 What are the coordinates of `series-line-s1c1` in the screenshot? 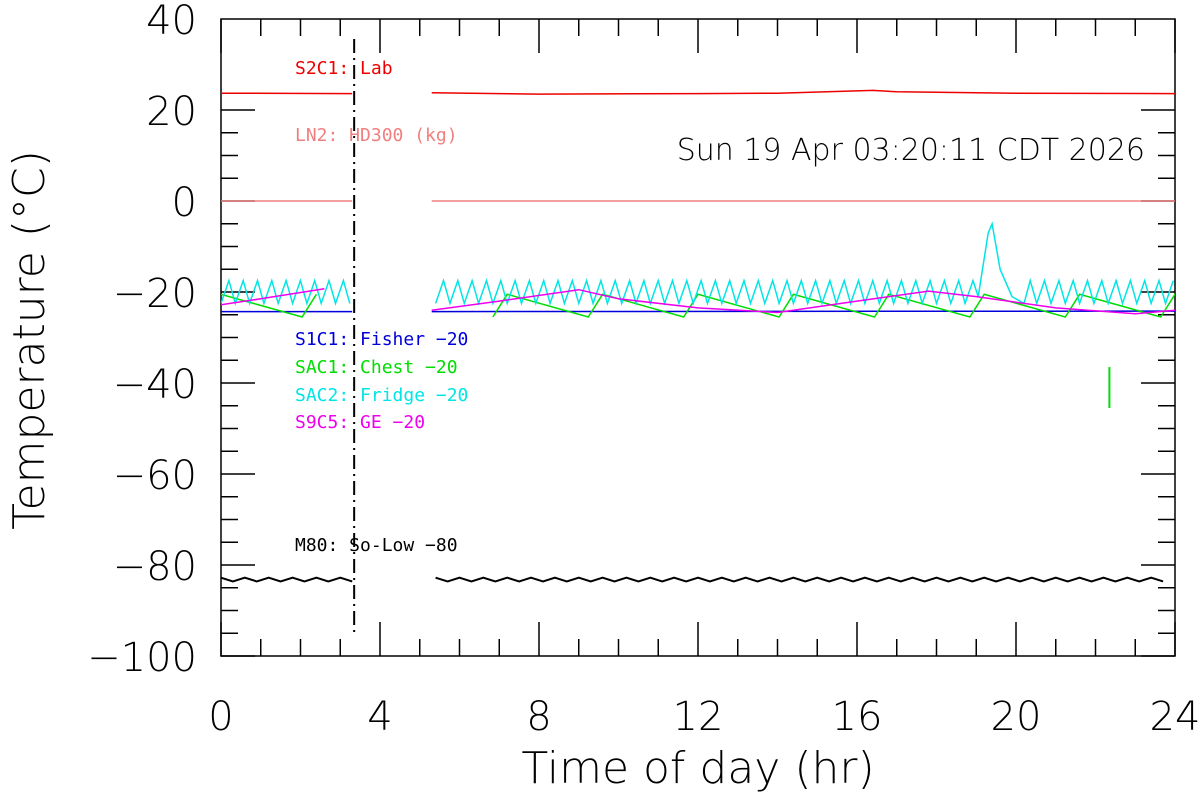 It's located at (803, 311).